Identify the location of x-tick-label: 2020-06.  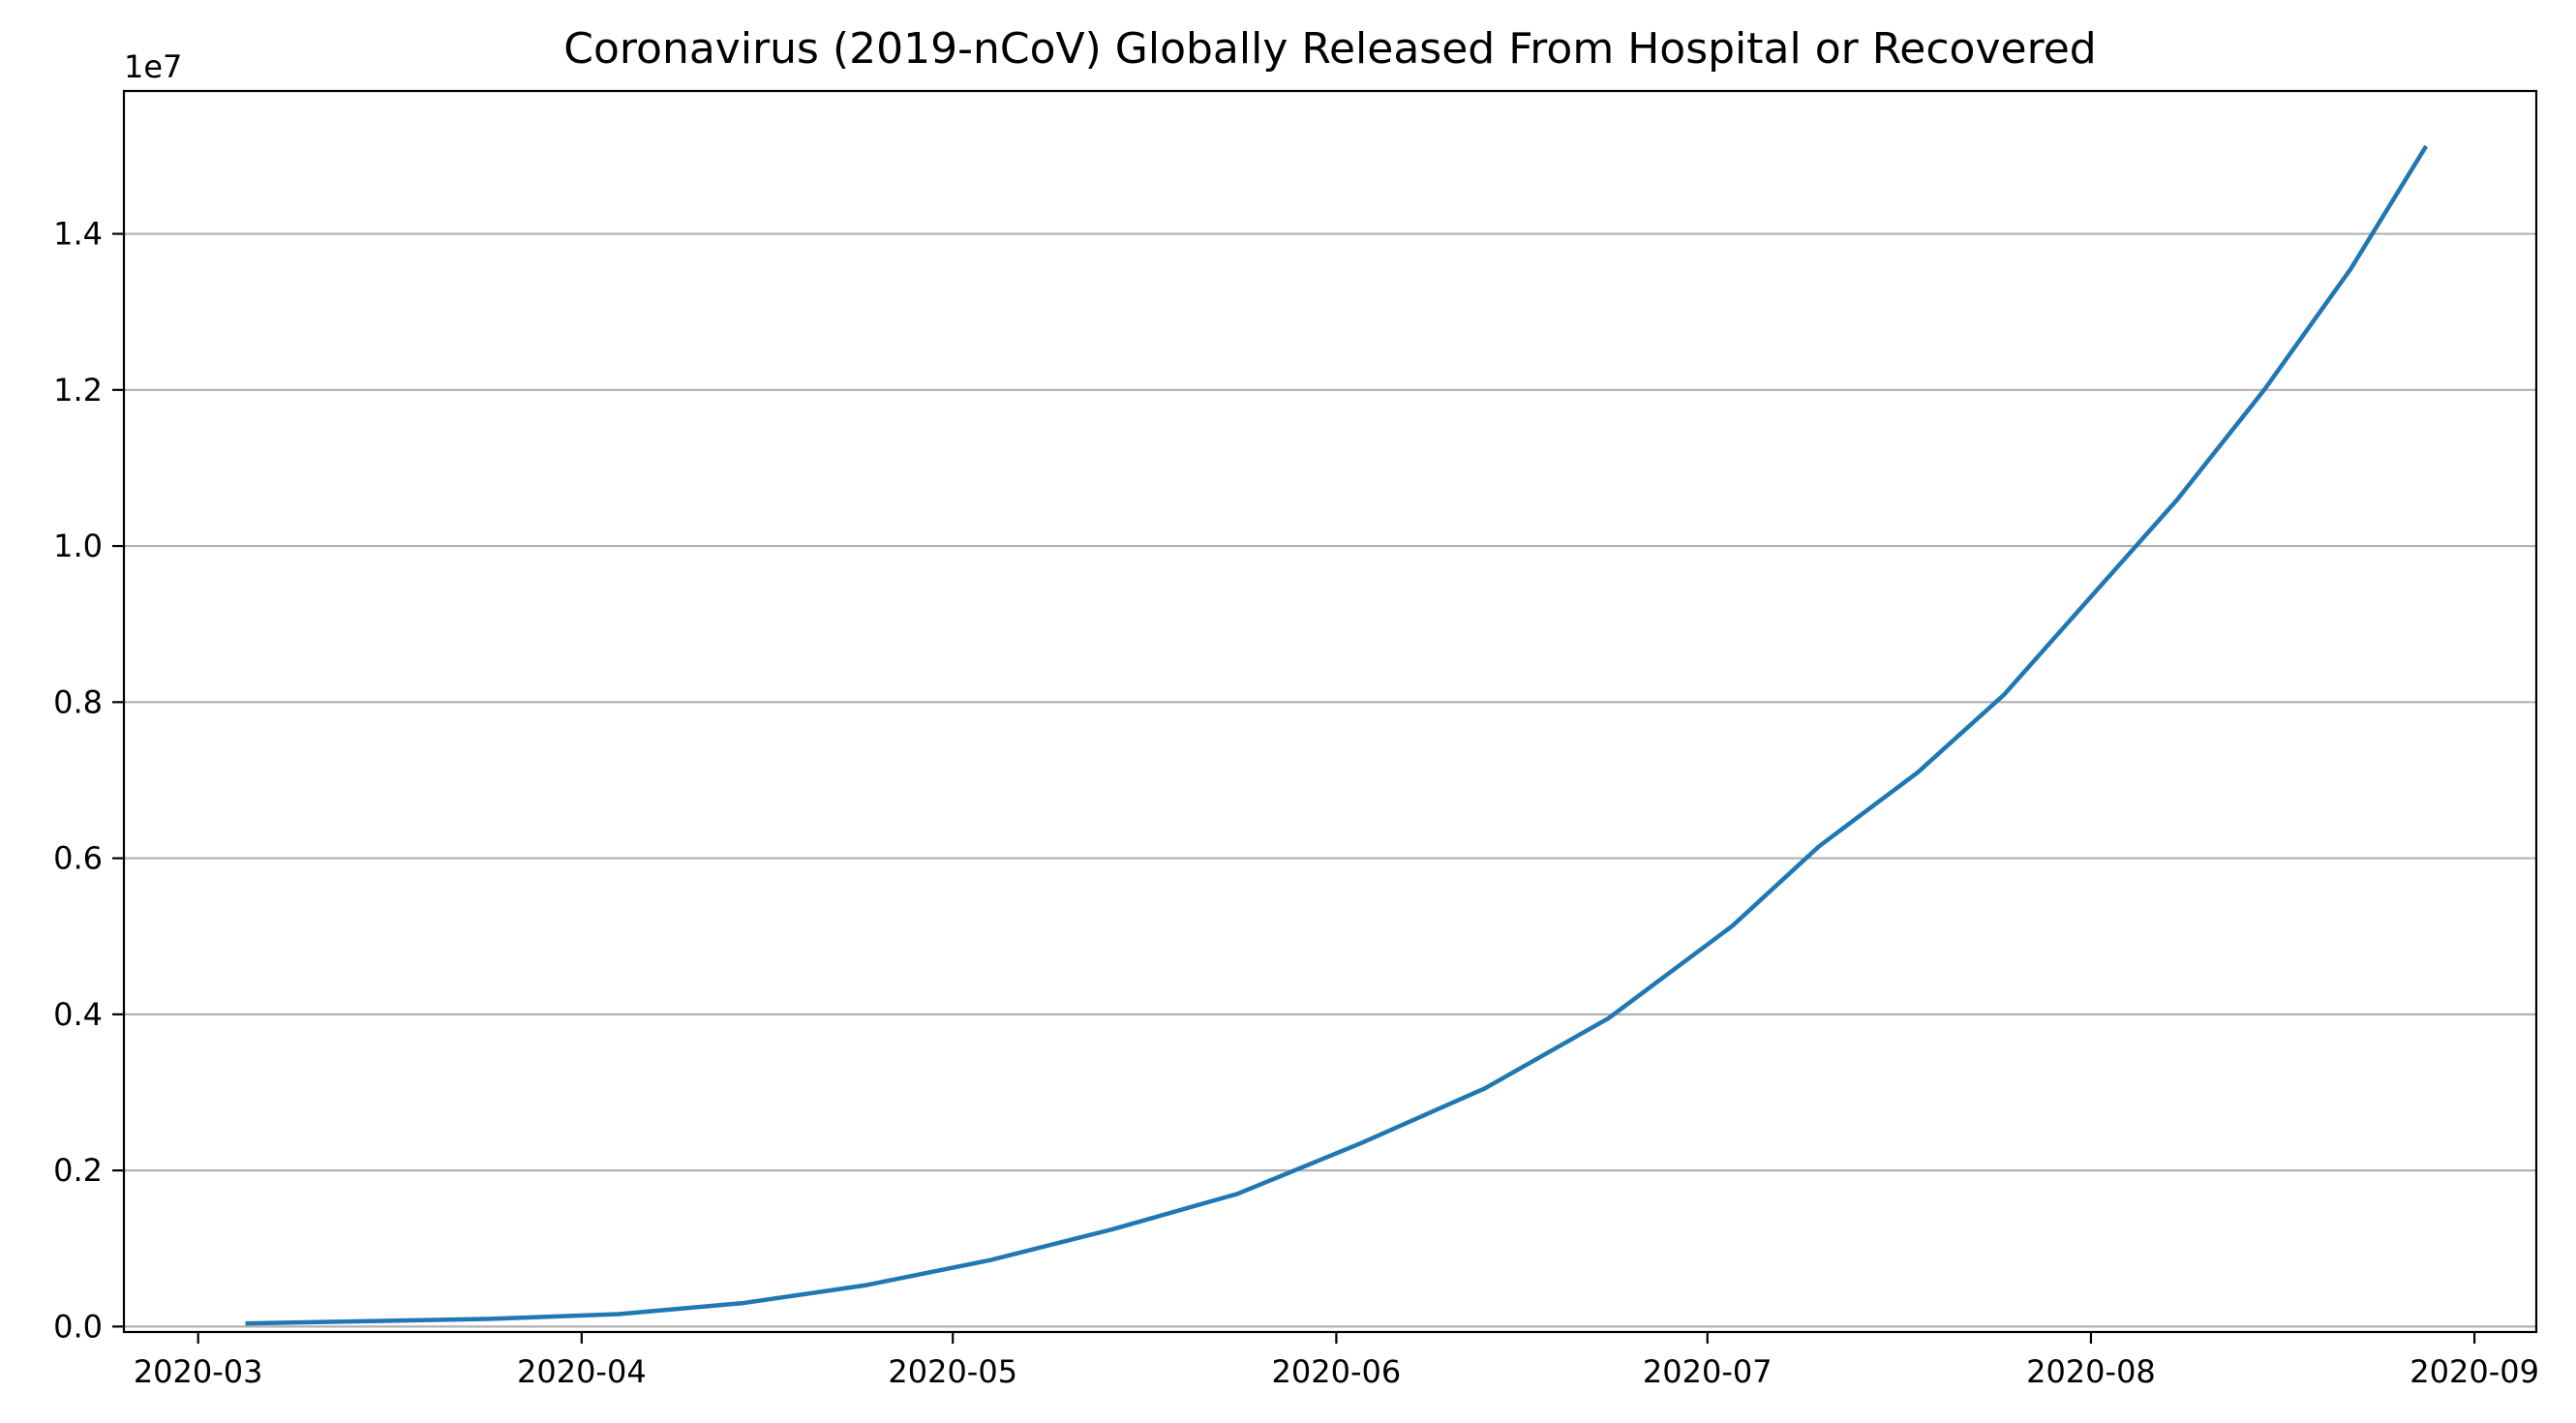
(1337, 1371).